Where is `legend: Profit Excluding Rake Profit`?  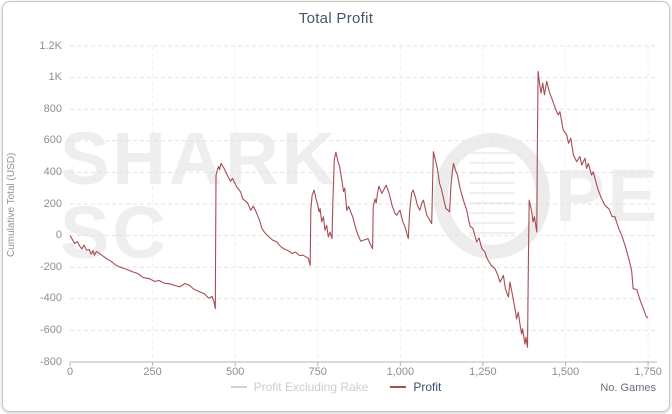
legend: Profit Excluding Rake Profit is located at coordinates (336, 387).